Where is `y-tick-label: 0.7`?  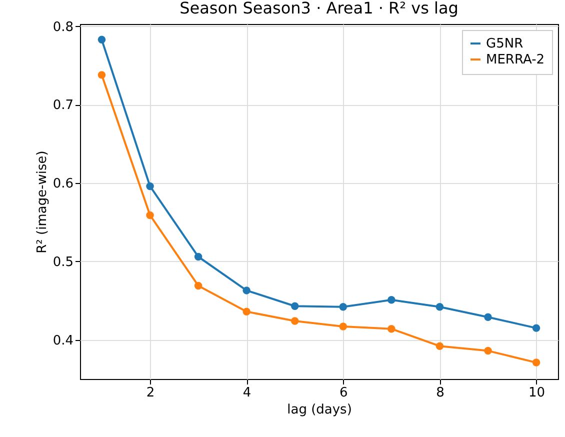
y-tick-label: 0.7 is located at coordinates (63, 106).